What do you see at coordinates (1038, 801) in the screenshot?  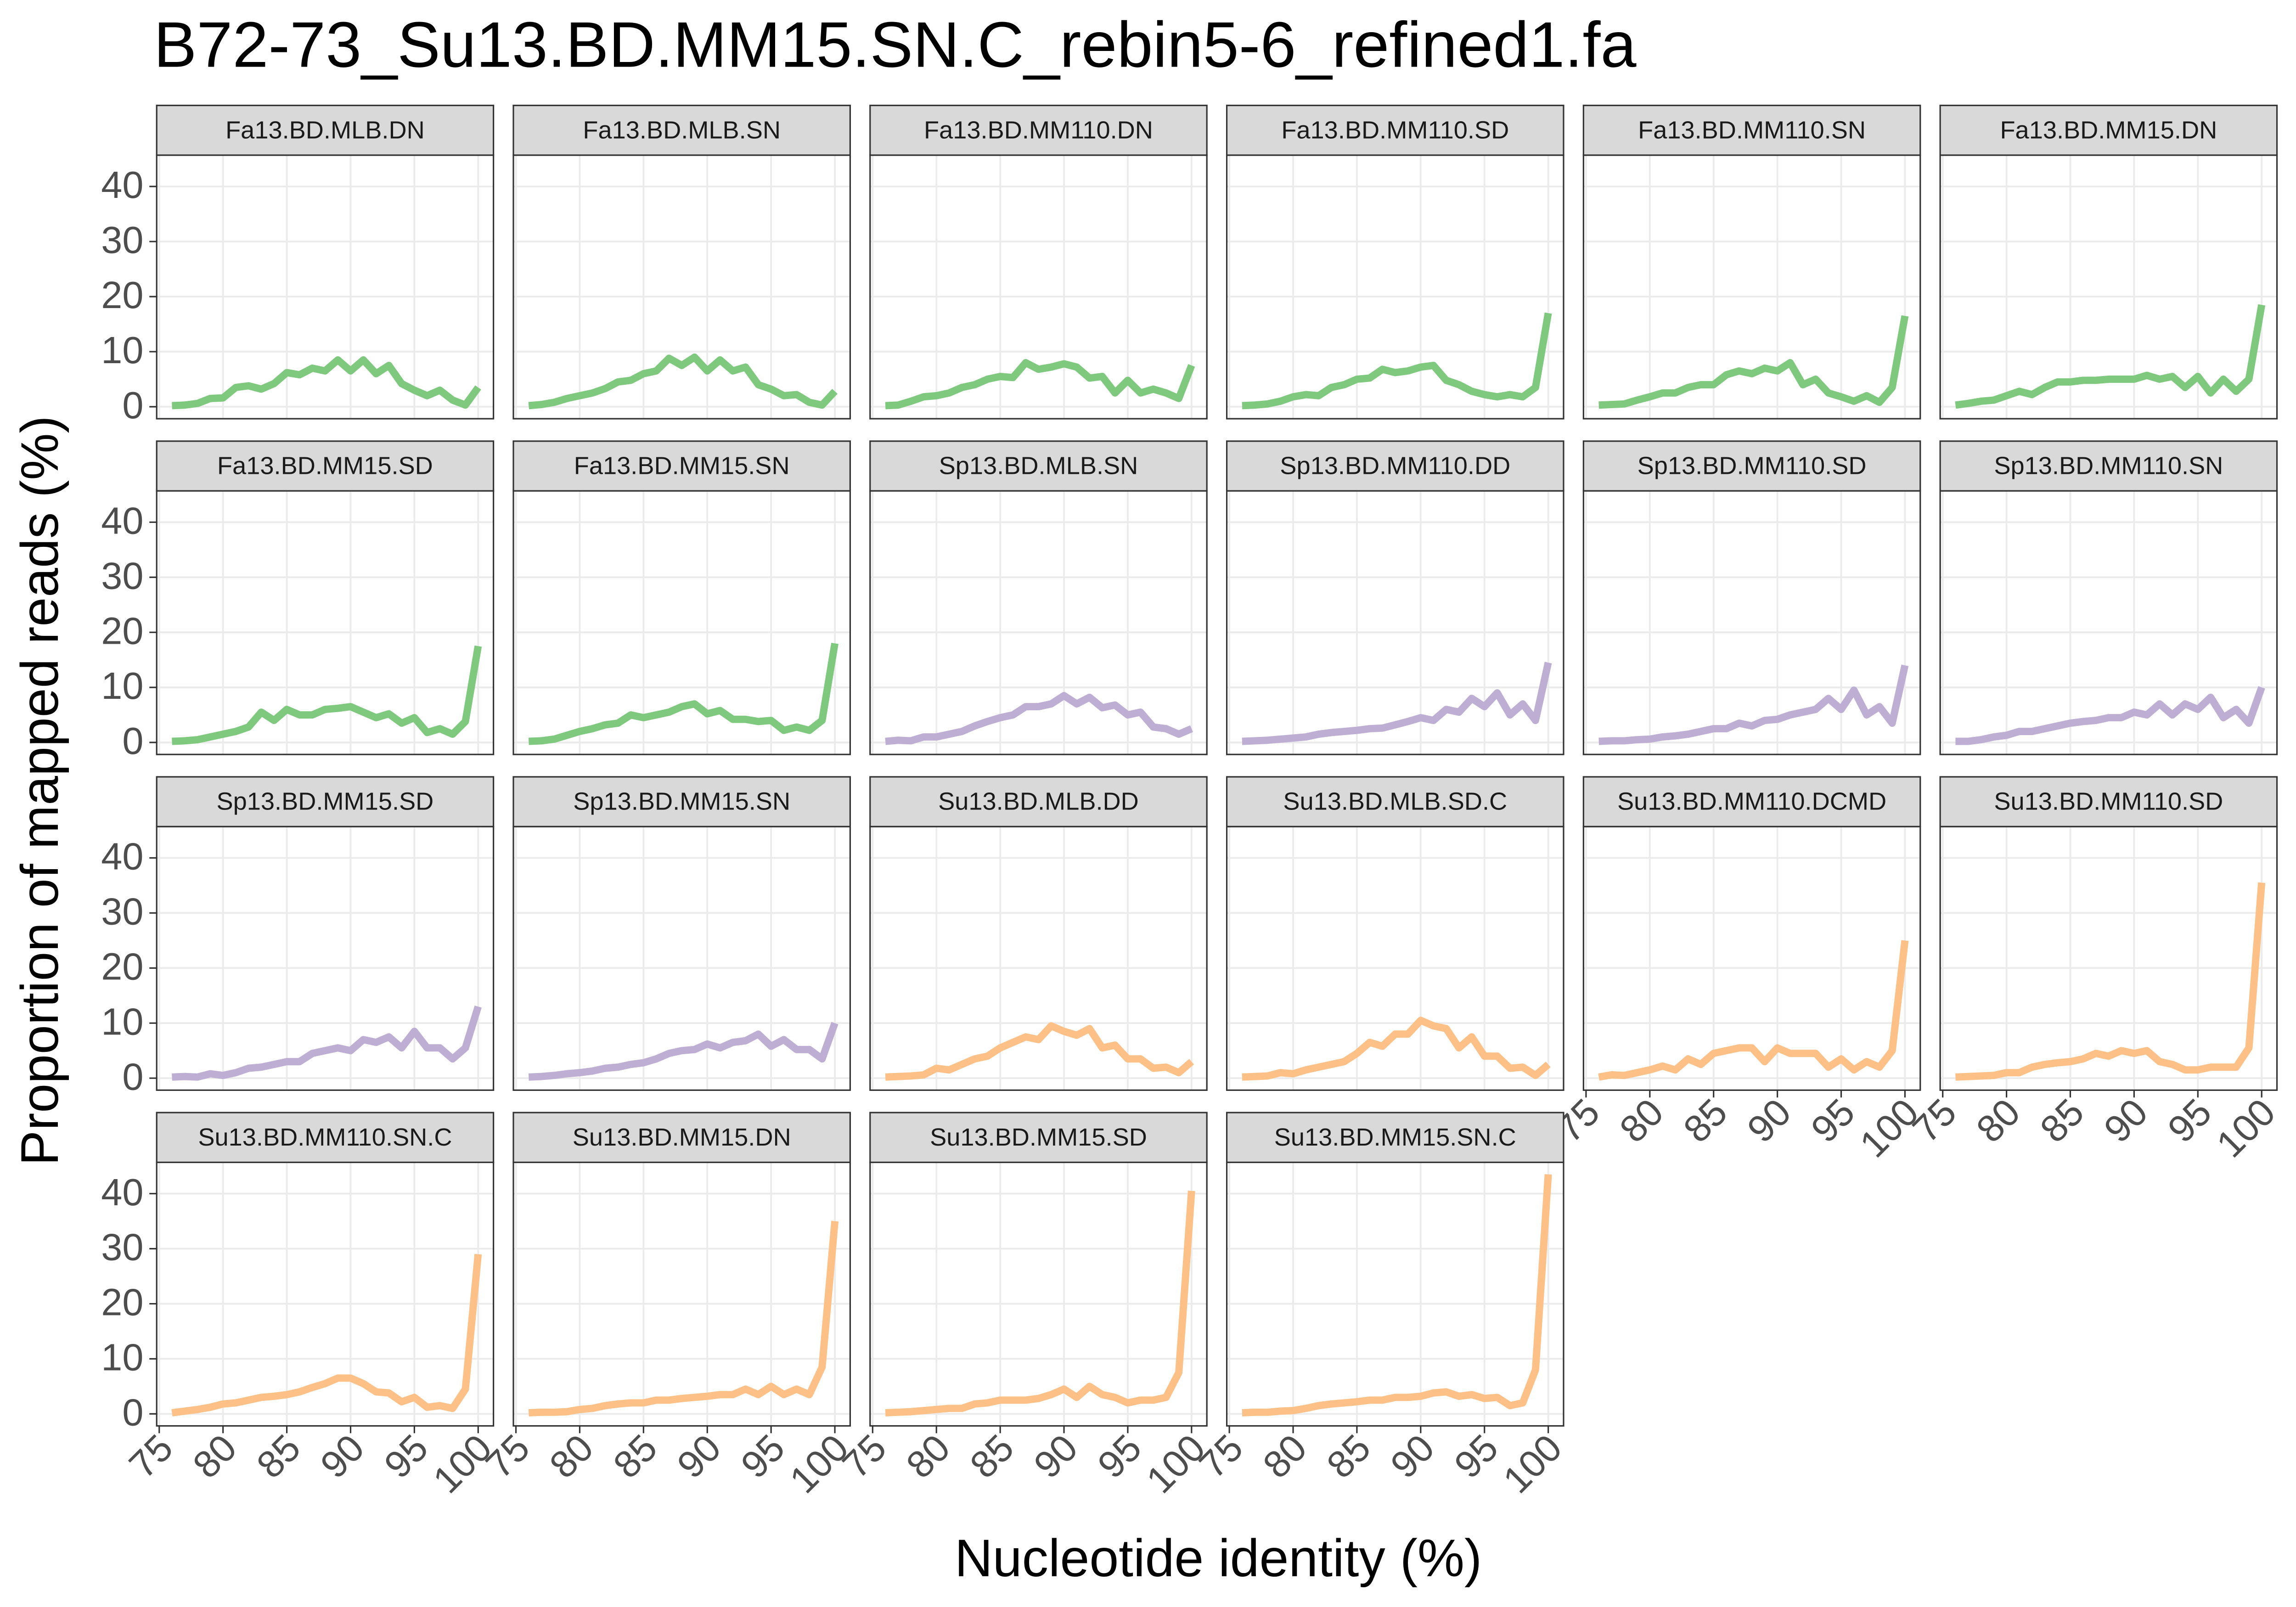 I see `strip-label: Su13.BD.MLB.DD` at bounding box center [1038, 801].